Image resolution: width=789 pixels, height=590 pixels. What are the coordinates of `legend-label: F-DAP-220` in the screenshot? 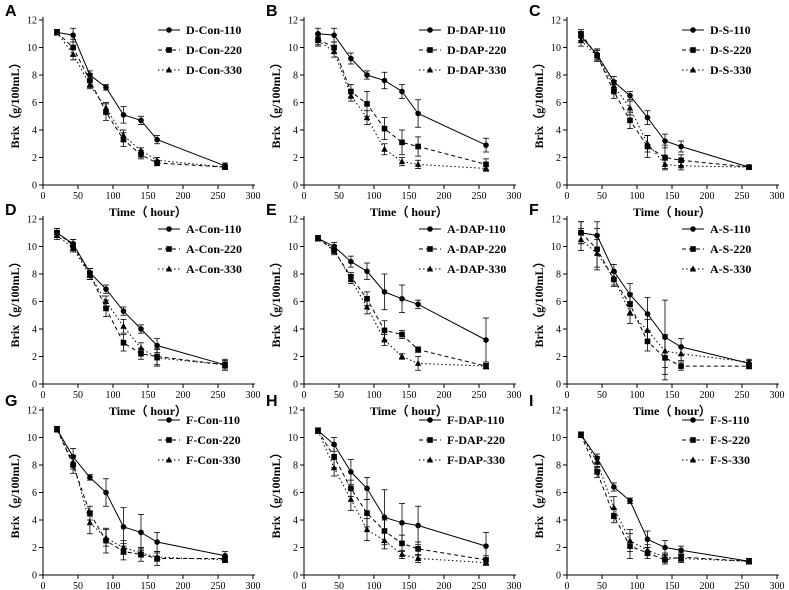 It's located at (476, 440).